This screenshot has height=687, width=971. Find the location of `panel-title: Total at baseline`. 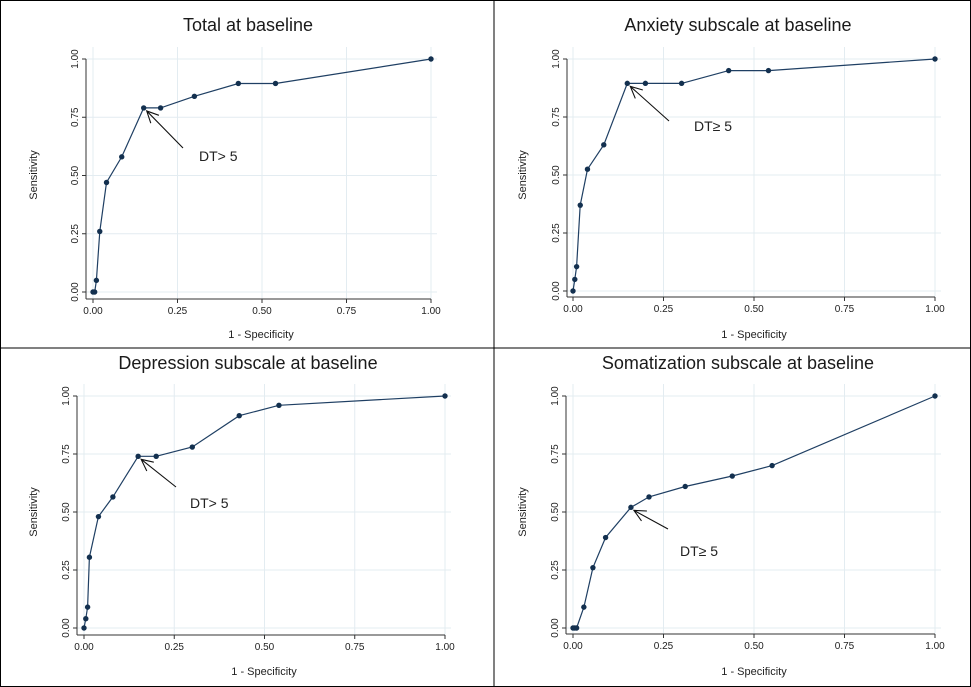

panel-title: Total at baseline is located at coordinates (248, 25).